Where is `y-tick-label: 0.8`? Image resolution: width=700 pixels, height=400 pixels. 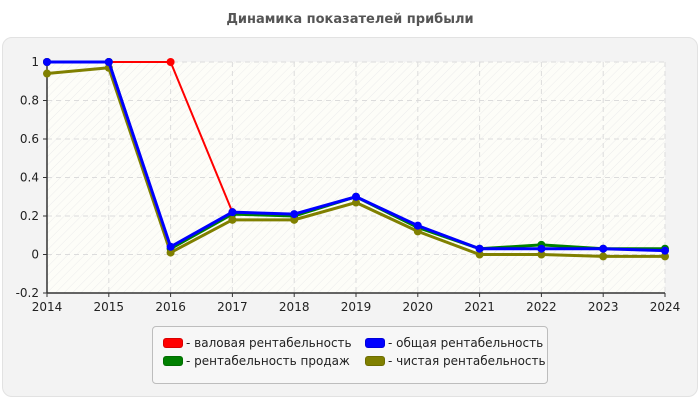
y-tick-label: 0.8 is located at coordinates (29, 101).